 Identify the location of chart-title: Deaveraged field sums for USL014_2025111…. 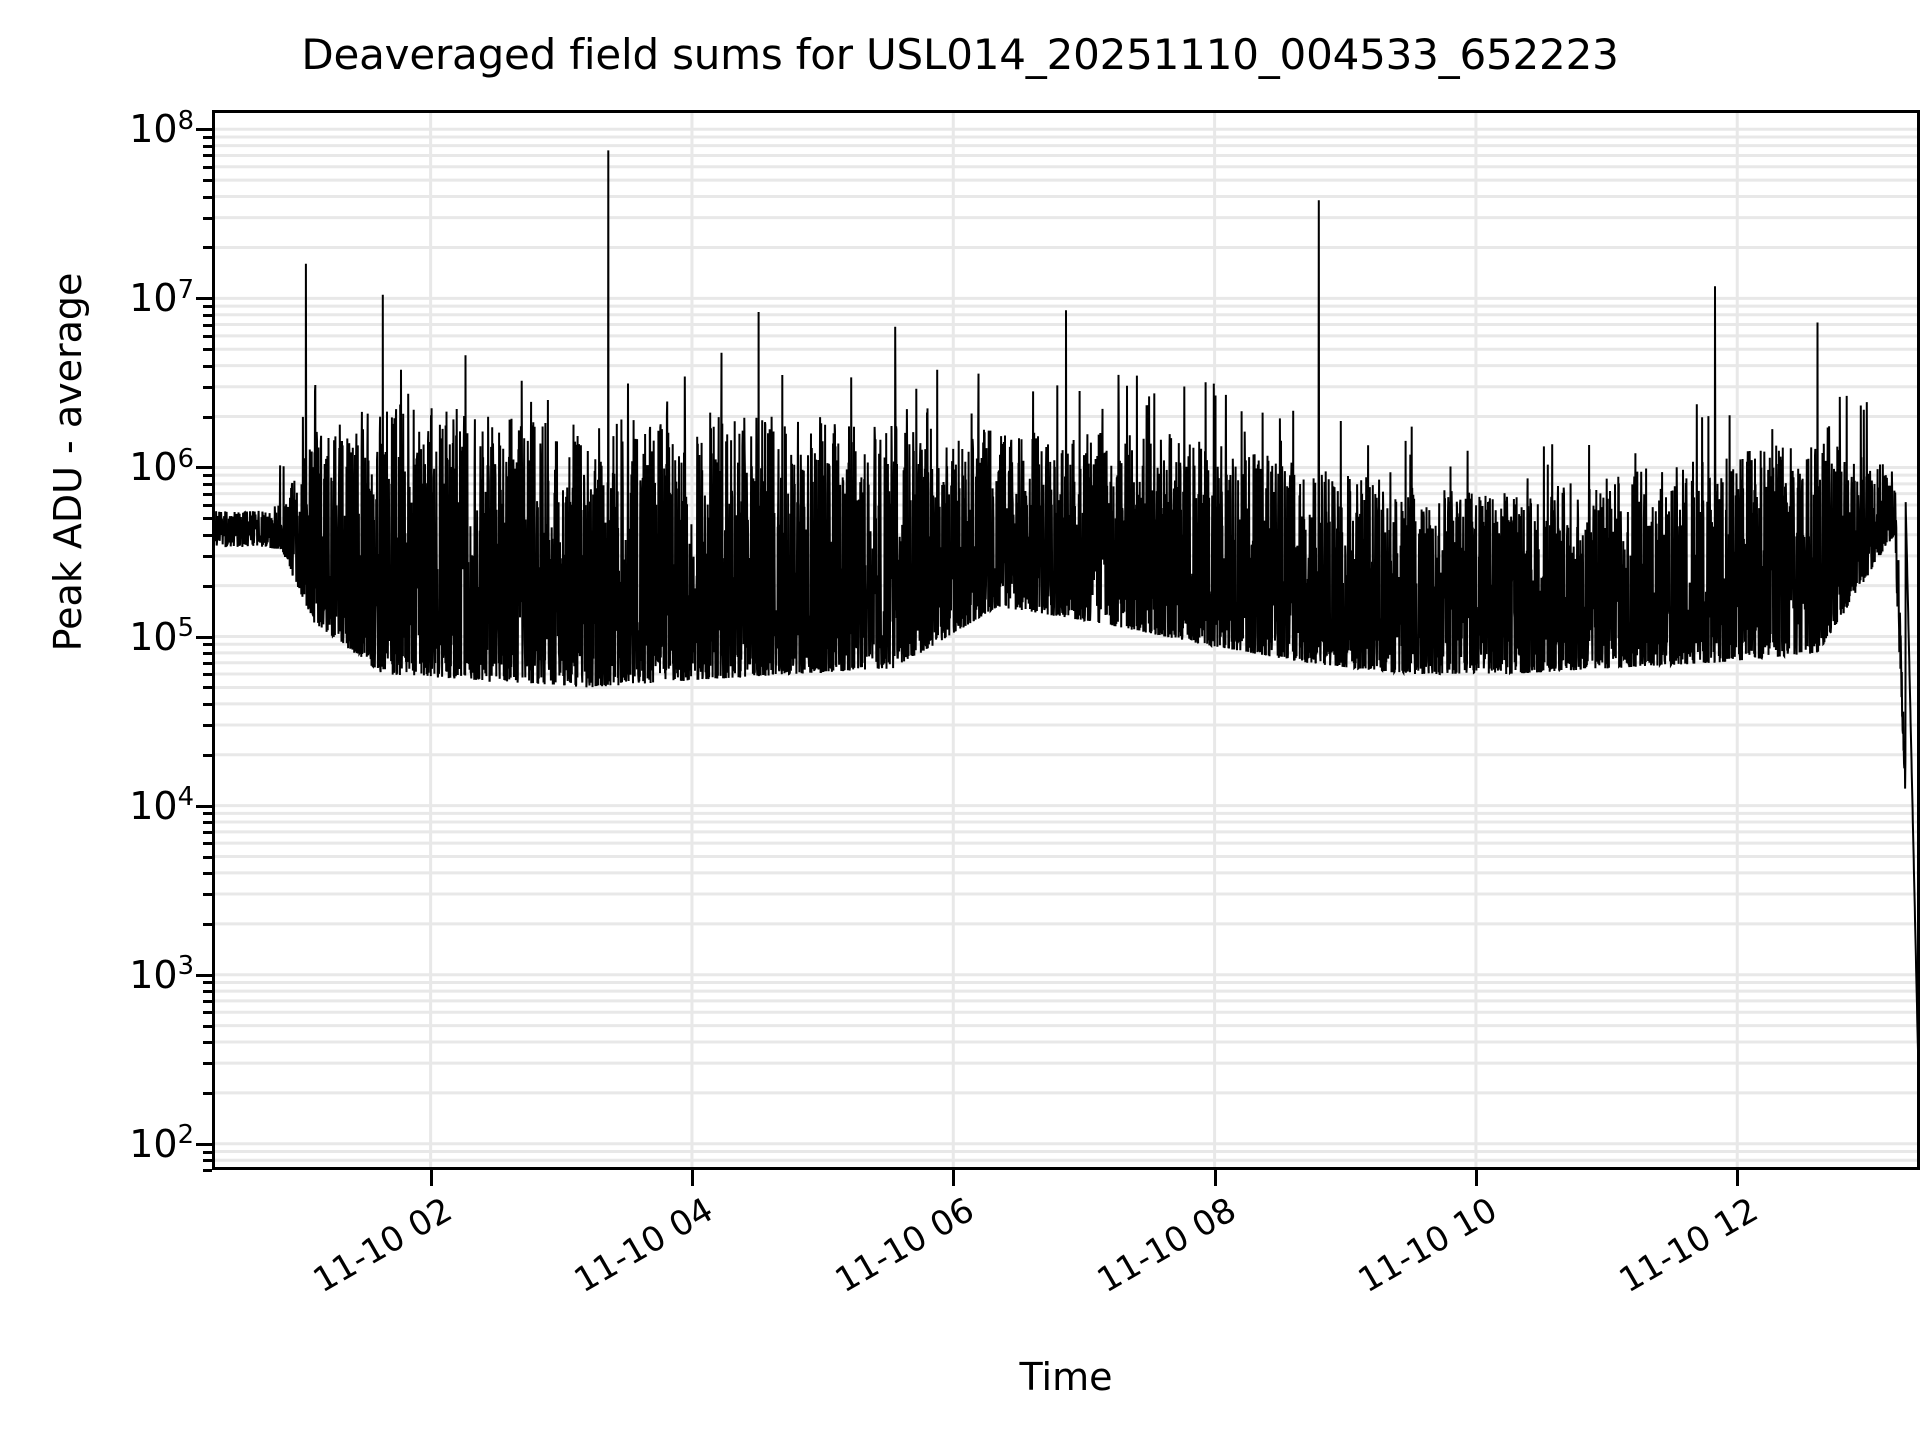
(960, 54).